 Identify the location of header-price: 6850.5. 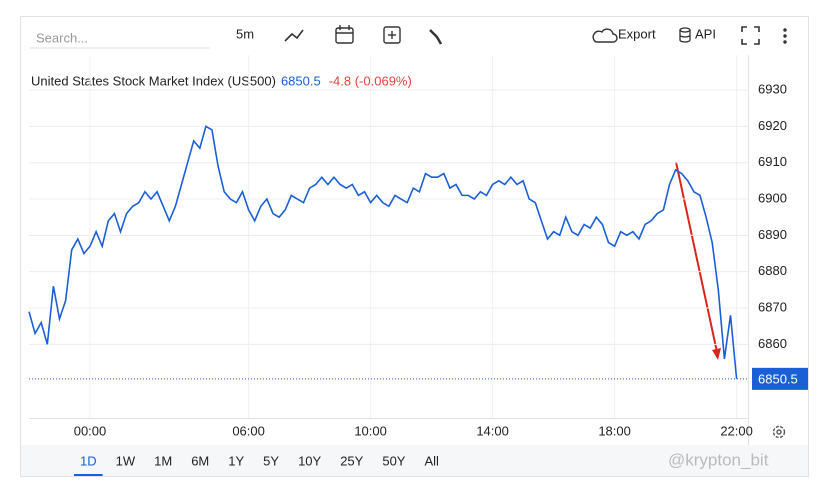
(301, 80).